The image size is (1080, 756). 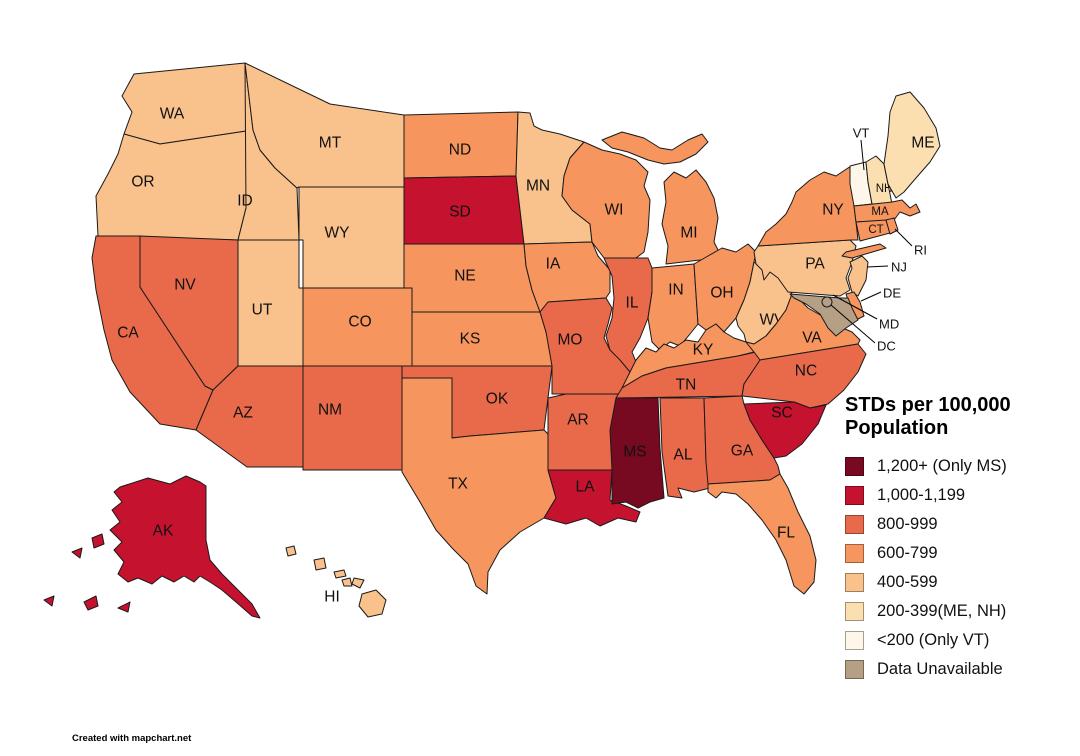 I want to click on legend-item: 600-799, so click(x=960, y=553).